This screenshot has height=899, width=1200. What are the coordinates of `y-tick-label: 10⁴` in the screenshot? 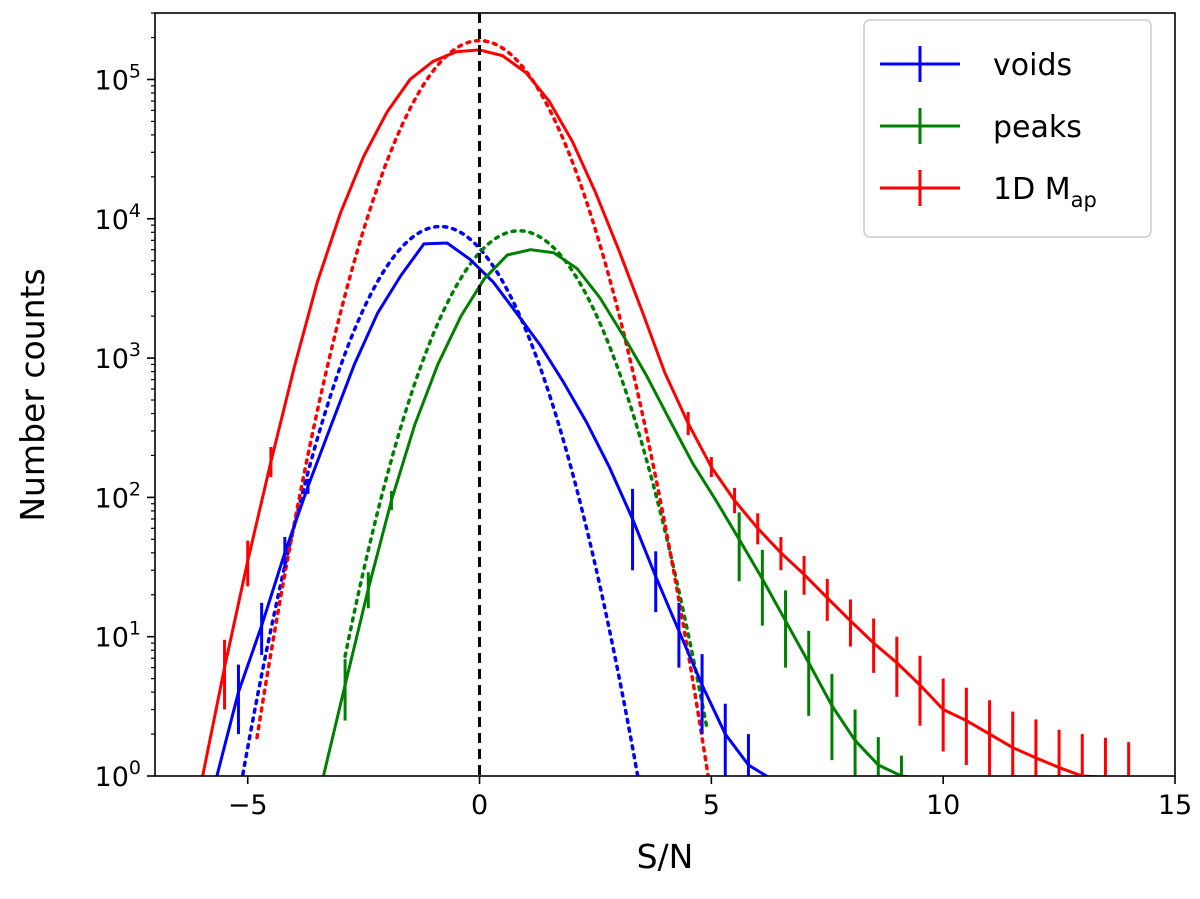 It's located at (118, 218).